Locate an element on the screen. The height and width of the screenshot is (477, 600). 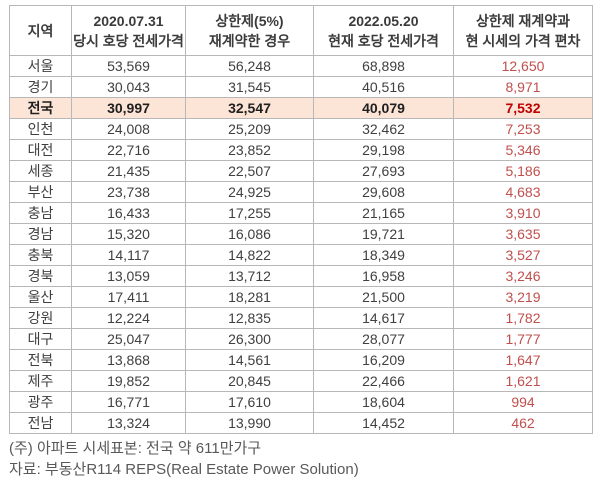
price-gap-cell: 994 is located at coordinates (523, 402).